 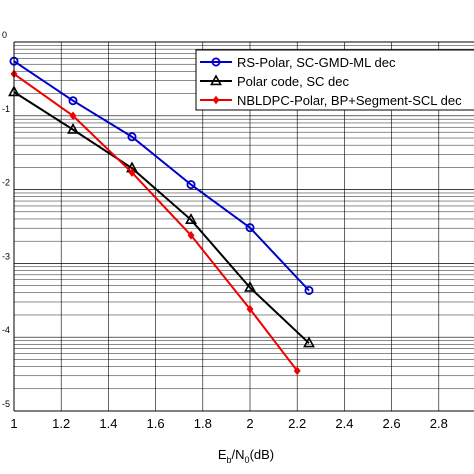 What do you see at coordinates (203, 423) in the screenshot?
I see `x-tick-label: 1.8` at bounding box center [203, 423].